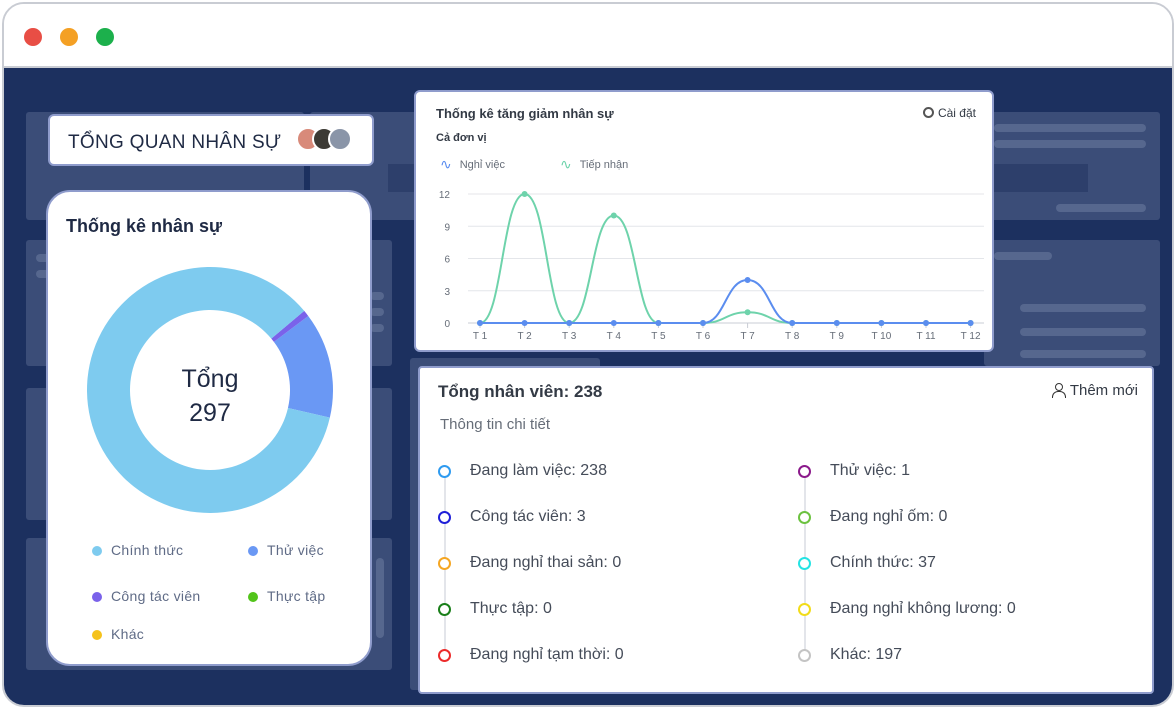 This screenshot has height=715, width=1176. What do you see at coordinates (144, 226) in the screenshot?
I see `staff-stats-title: Thống kê nhân sự` at bounding box center [144, 226].